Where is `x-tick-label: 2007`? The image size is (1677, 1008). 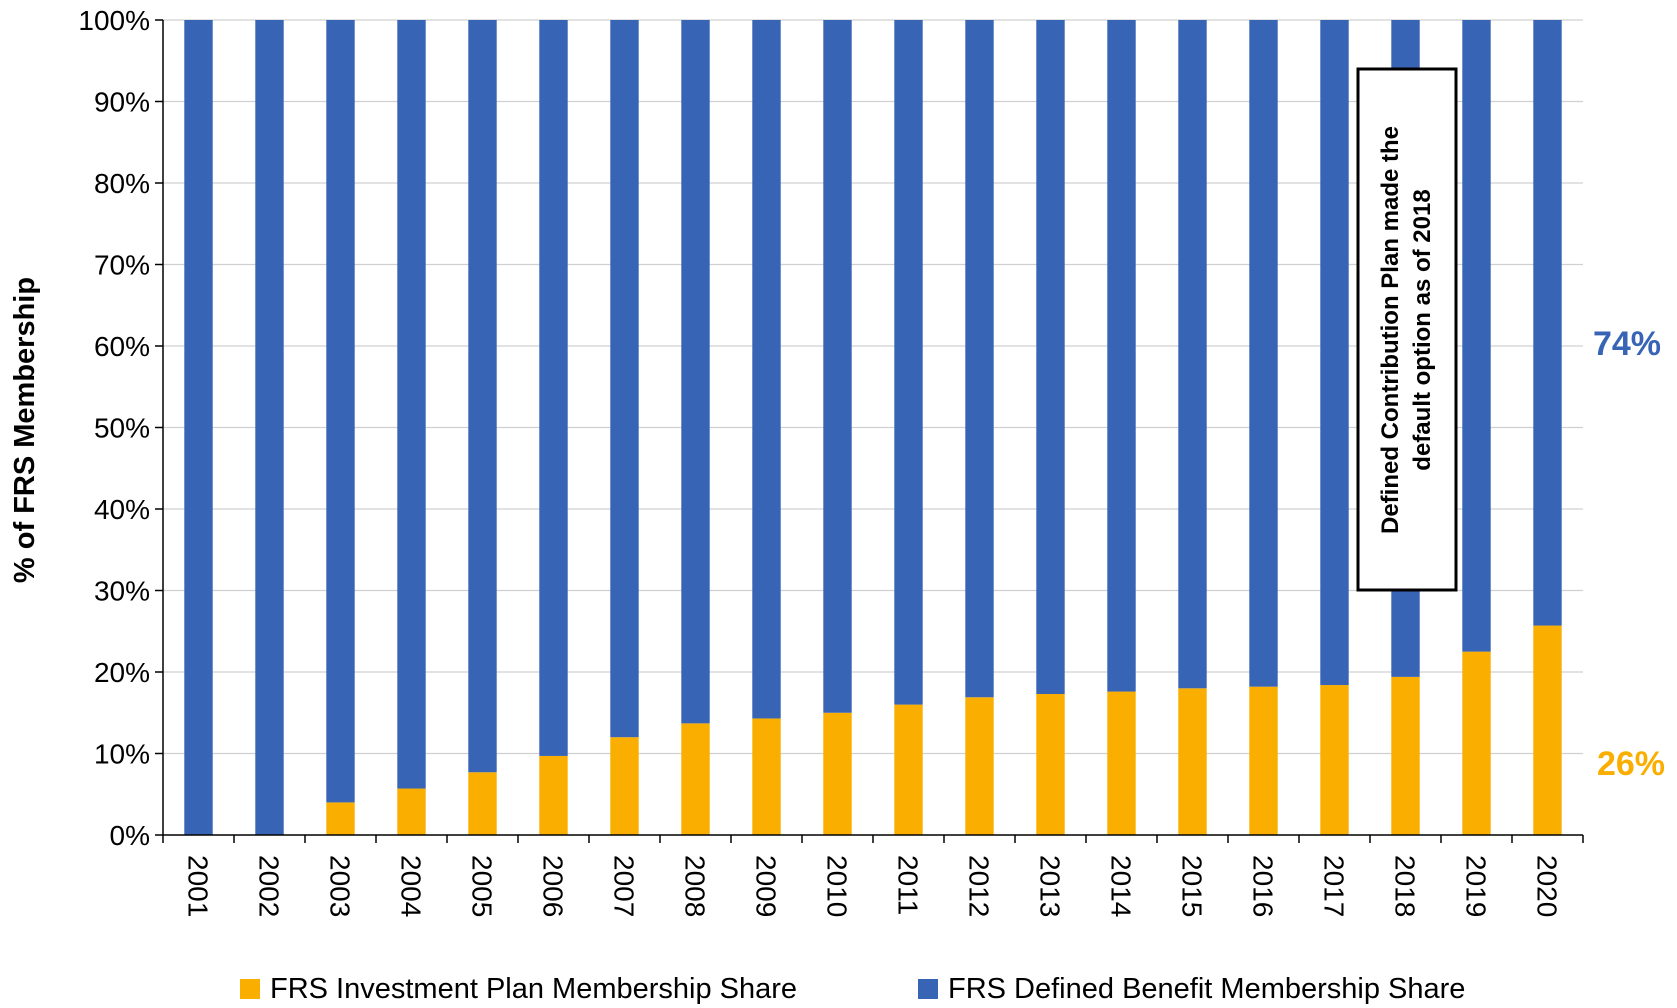 x-tick-label: 2007 is located at coordinates (624, 886).